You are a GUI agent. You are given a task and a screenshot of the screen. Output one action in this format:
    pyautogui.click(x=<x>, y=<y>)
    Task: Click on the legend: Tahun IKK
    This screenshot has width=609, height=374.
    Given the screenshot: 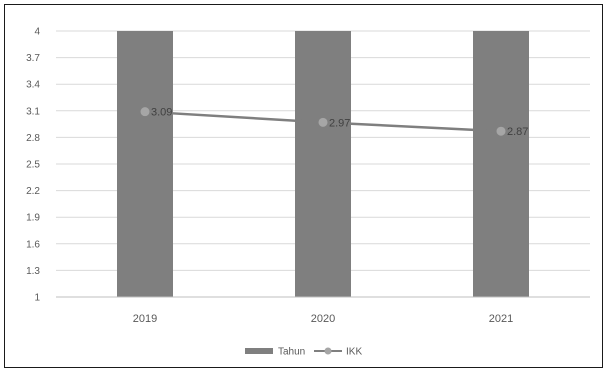 What is the action you would take?
    pyautogui.click(x=303, y=352)
    